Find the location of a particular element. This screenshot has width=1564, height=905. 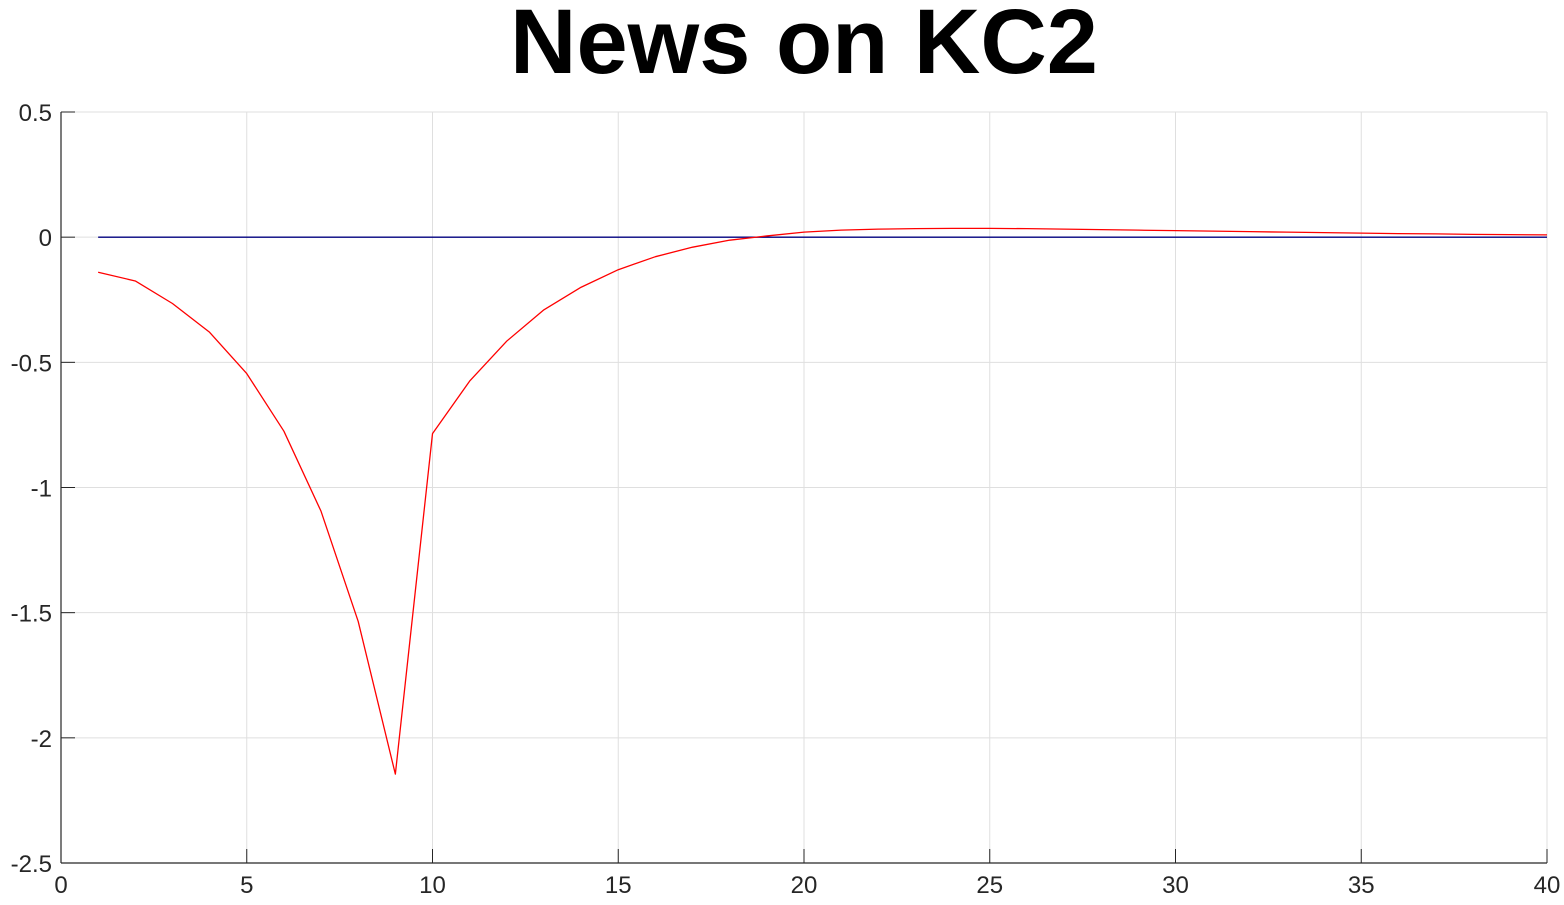

x-tick-label: 0 is located at coordinates (60, 885).